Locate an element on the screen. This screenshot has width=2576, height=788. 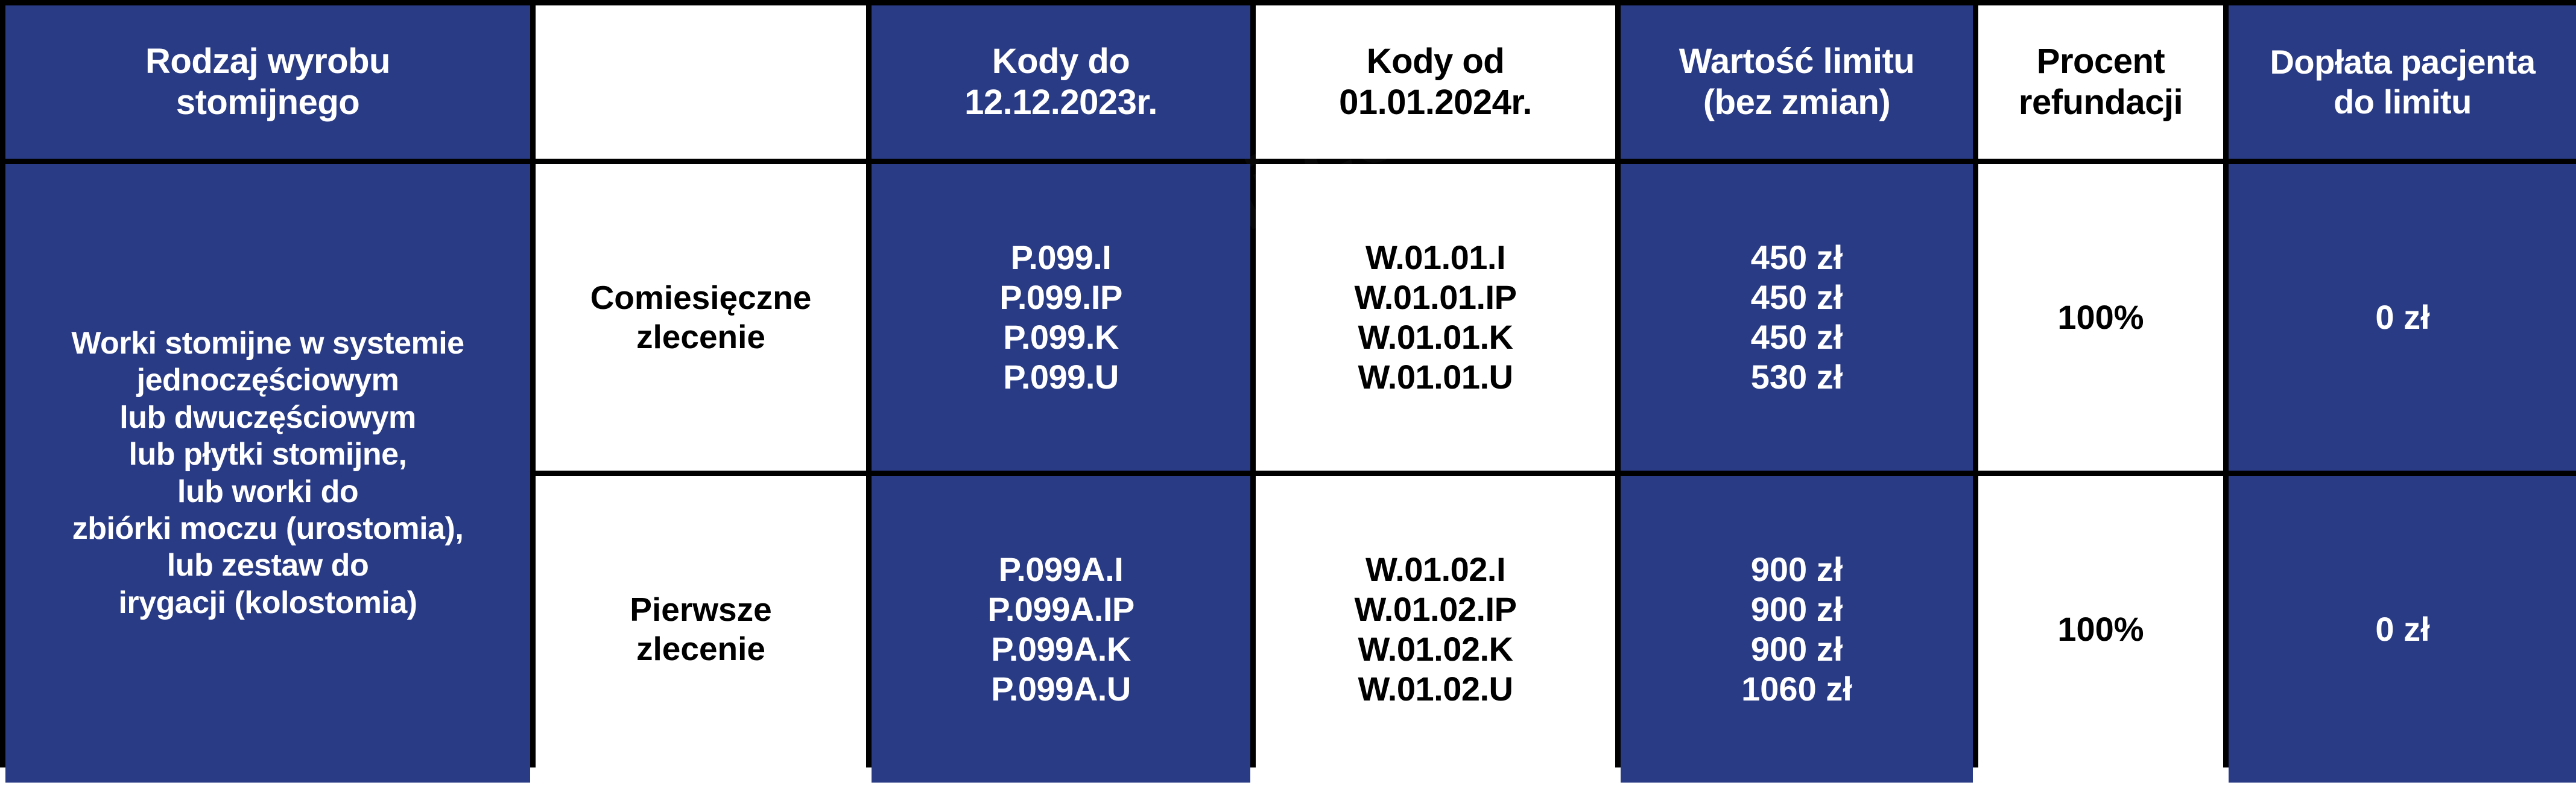
code-new: W.01.01.I is located at coordinates (1435, 257).